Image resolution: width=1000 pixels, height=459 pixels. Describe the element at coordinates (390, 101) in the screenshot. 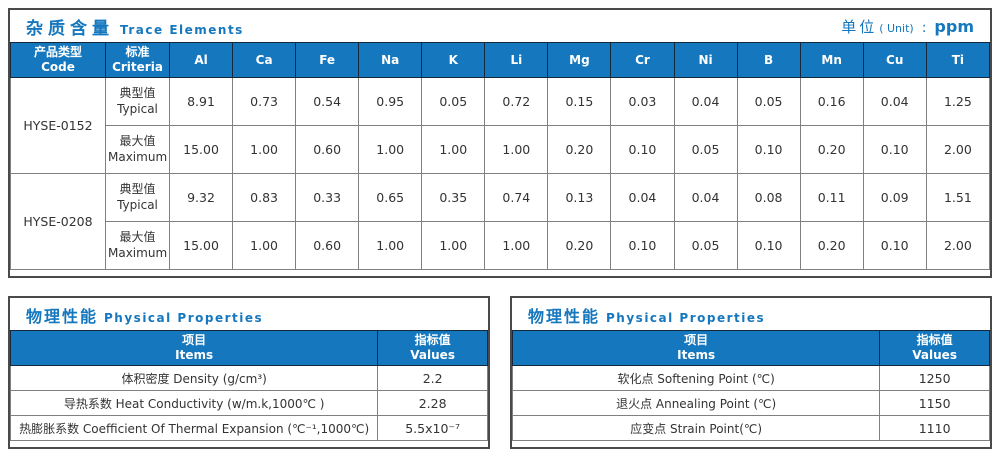

I see `trace-value-cell-Na: 0.95` at that location.